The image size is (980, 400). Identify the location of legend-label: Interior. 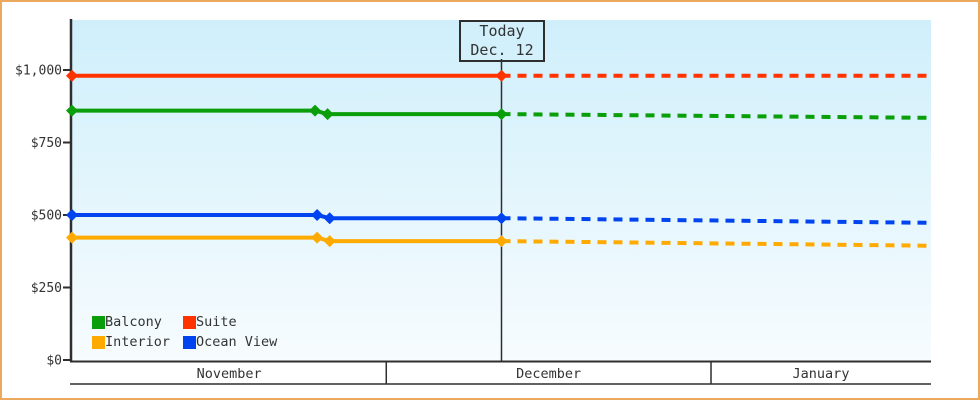
(138, 342).